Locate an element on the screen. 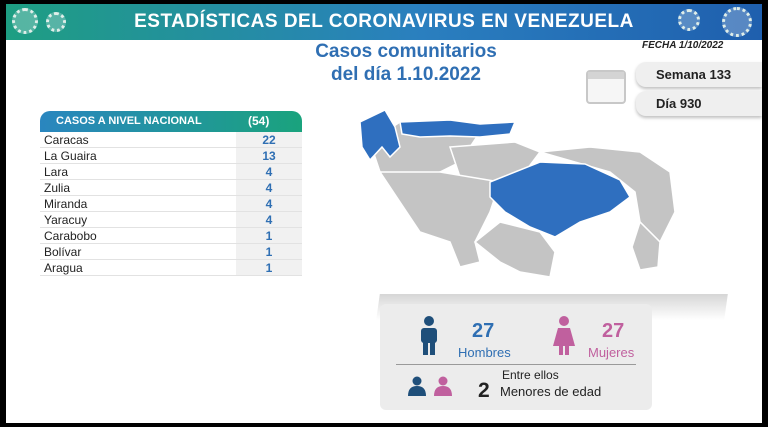 This screenshot has height=427, width=768. stats-divider is located at coordinates (516, 364).